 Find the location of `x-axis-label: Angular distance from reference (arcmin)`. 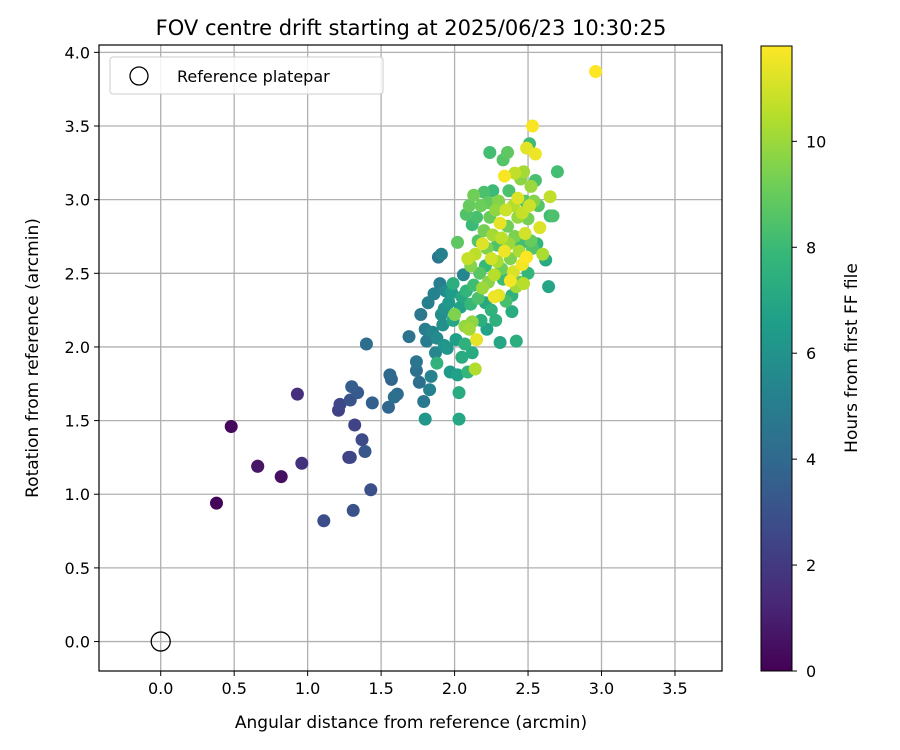

x-axis-label: Angular distance from reference (arcmin) is located at coordinates (411, 723).